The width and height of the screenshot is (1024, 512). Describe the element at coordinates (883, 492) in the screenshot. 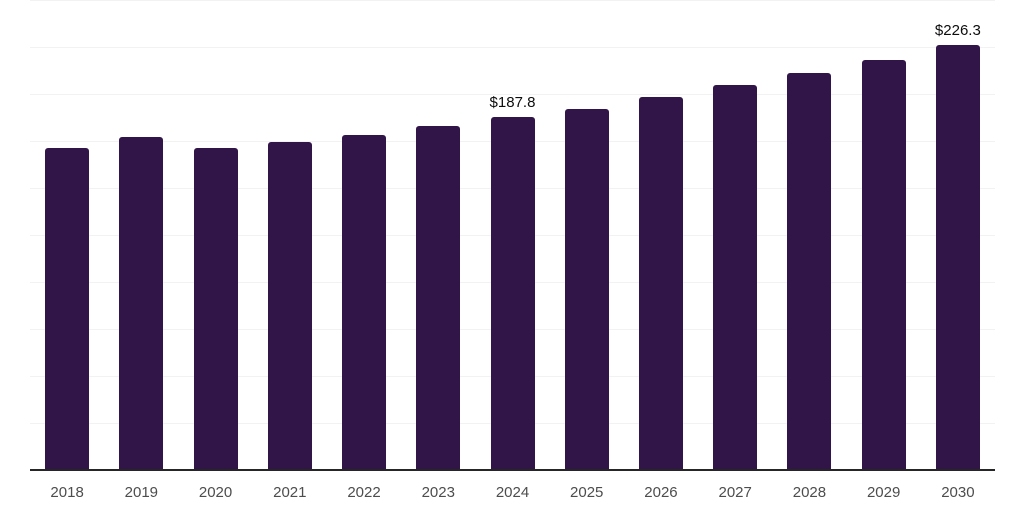

I see `x-tick-2029: 2029` at that location.